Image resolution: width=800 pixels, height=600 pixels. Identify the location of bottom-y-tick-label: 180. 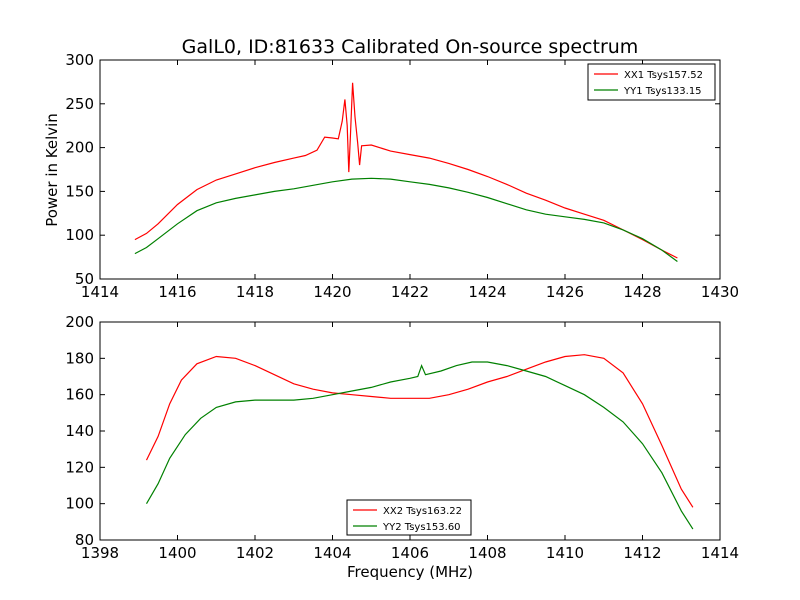
(79, 358).